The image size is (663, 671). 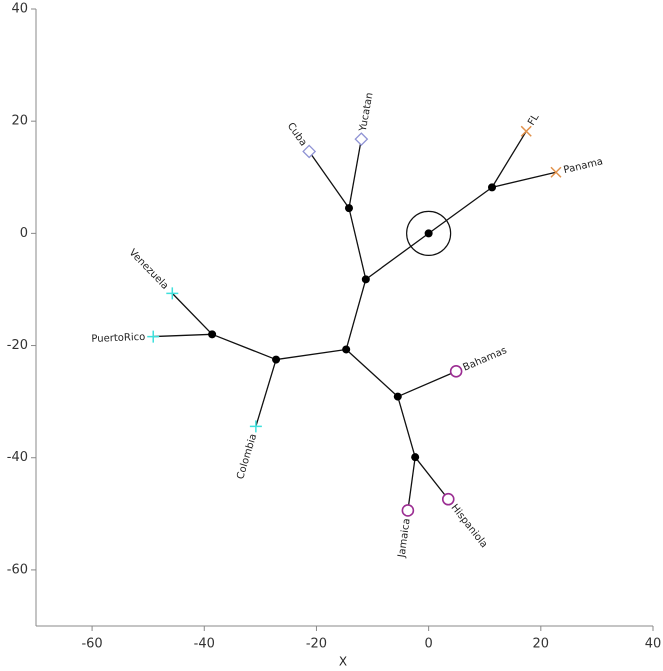 I want to click on leaf-label: FL, so click(x=534, y=120).